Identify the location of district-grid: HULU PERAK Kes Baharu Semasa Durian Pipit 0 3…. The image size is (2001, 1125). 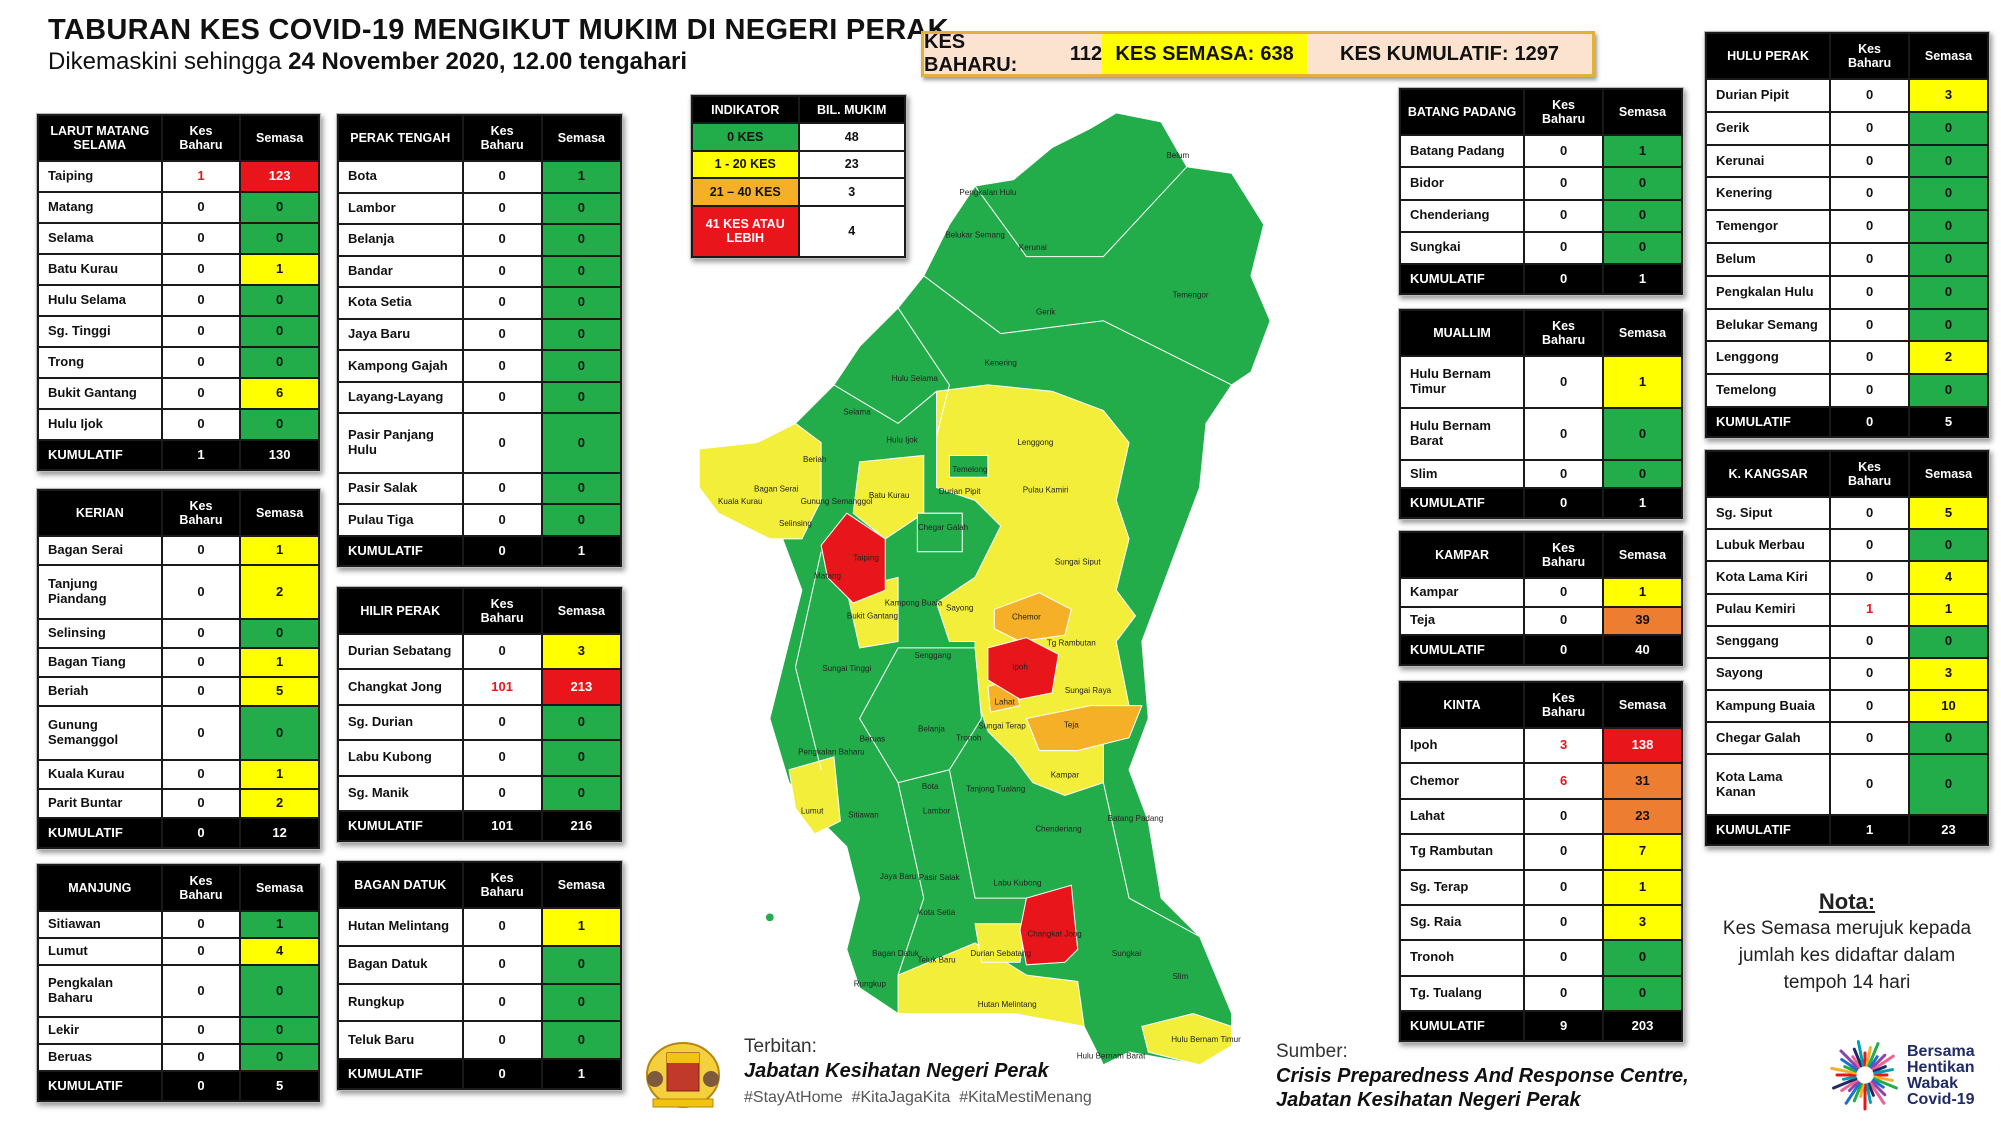
(1846, 235).